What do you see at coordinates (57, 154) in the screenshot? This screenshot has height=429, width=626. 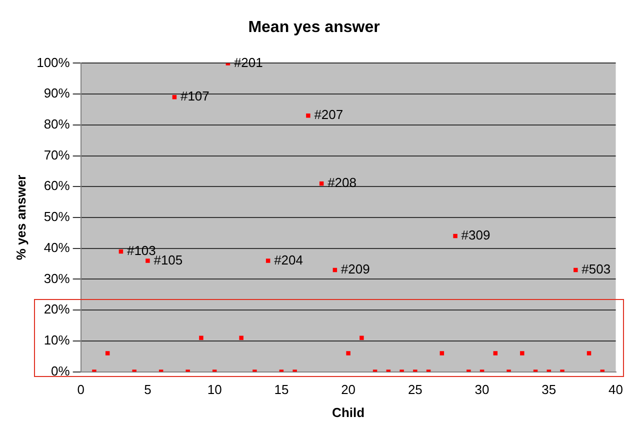 I see `y-tick-label: 70%` at bounding box center [57, 154].